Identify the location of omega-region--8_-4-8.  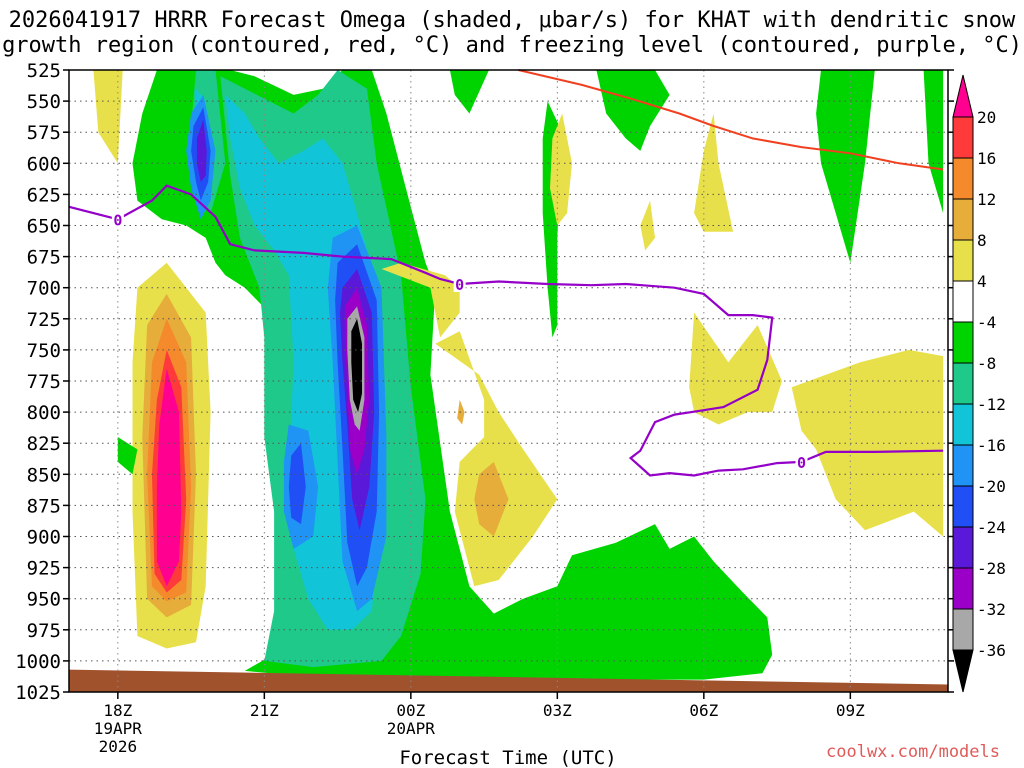
(469, 92).